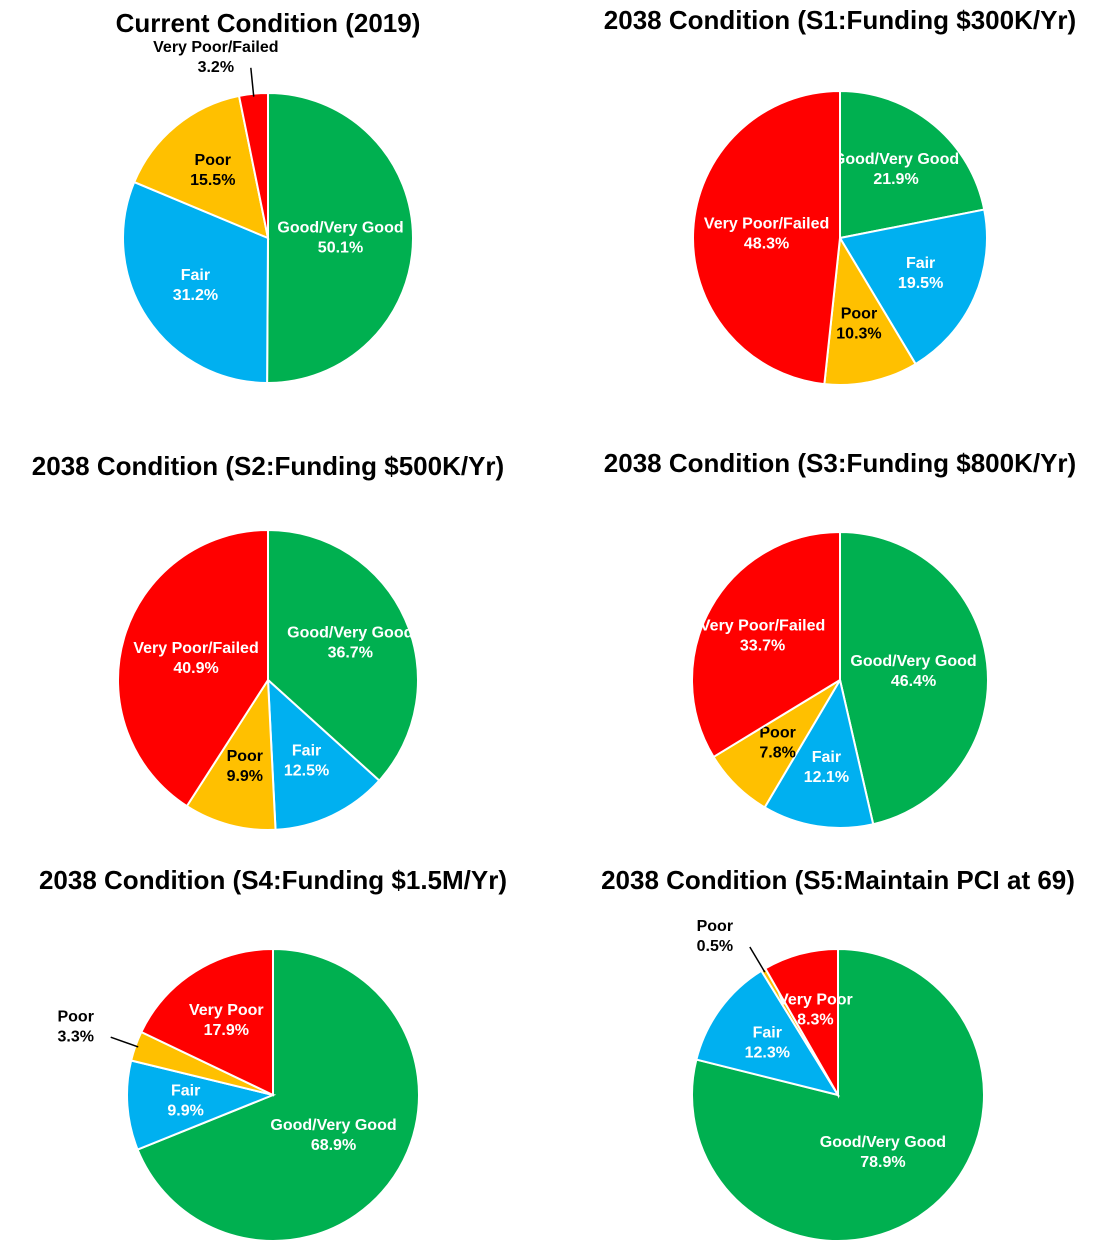 The height and width of the screenshot is (1250, 1107). What do you see at coordinates (920, 283) in the screenshot?
I see `slice-value-label: 19.5%` at bounding box center [920, 283].